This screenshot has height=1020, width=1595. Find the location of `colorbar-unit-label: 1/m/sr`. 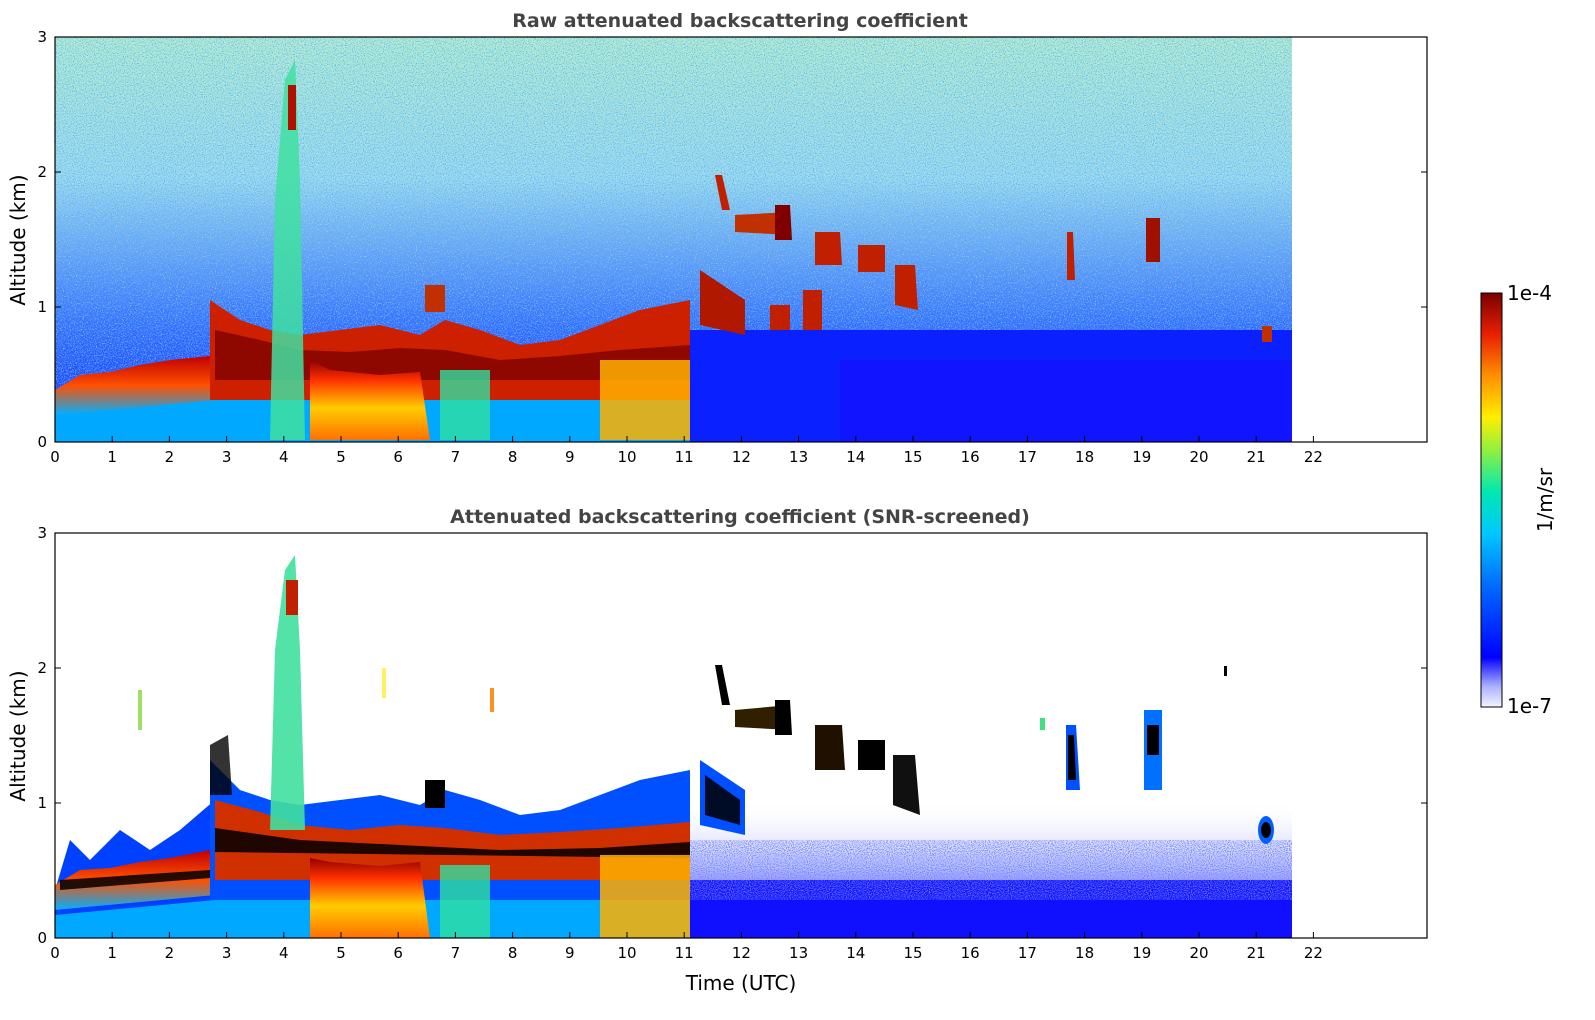

colorbar-unit-label: 1/m/sr is located at coordinates (1545, 499).